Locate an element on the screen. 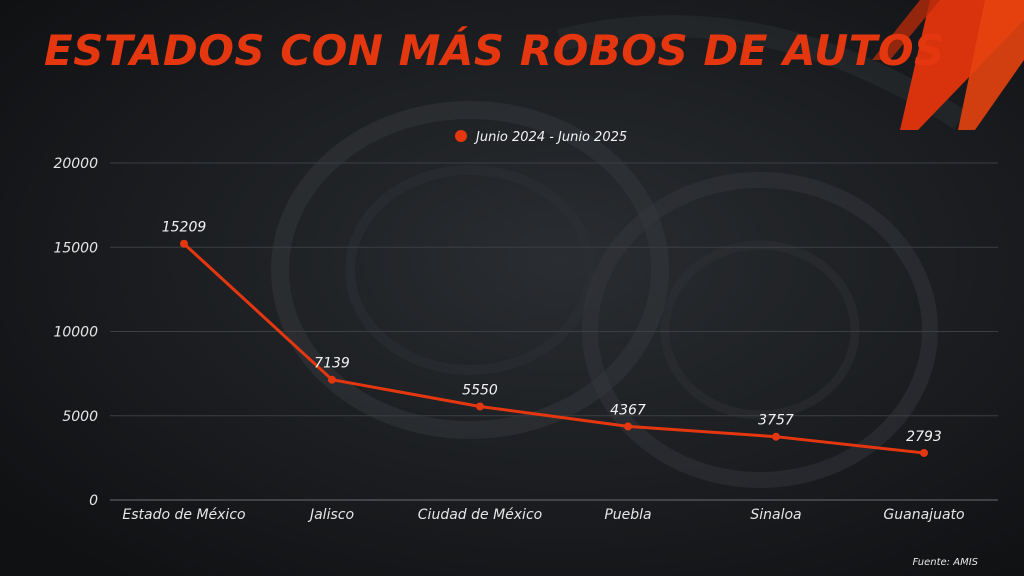 The height and width of the screenshot is (576, 1024). x-tick-label: Sinaloa is located at coordinates (775, 515).